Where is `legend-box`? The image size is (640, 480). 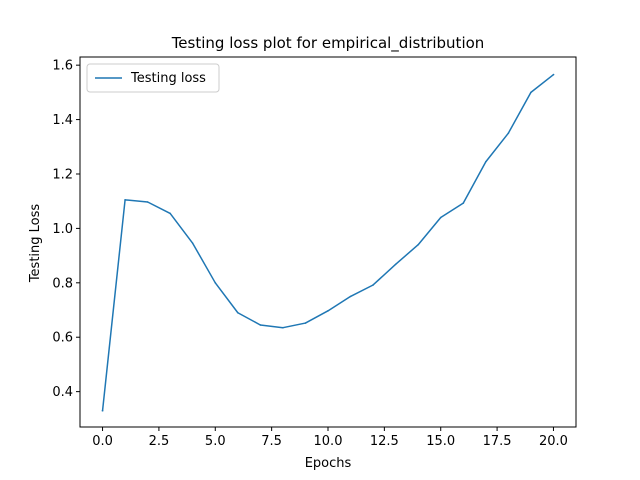 legend-box is located at coordinates (153, 78).